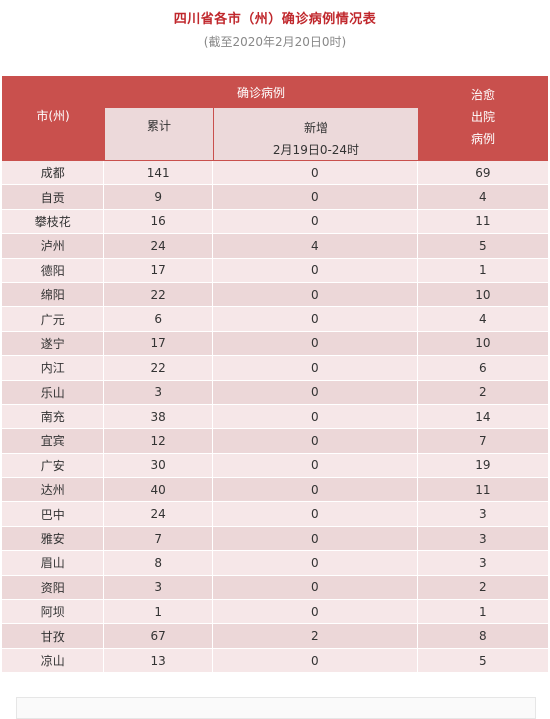 Image resolution: width=550 pixels, height=719 pixels. What do you see at coordinates (53, 441) in the screenshot?
I see `cell-city: 宜宾` at bounding box center [53, 441].